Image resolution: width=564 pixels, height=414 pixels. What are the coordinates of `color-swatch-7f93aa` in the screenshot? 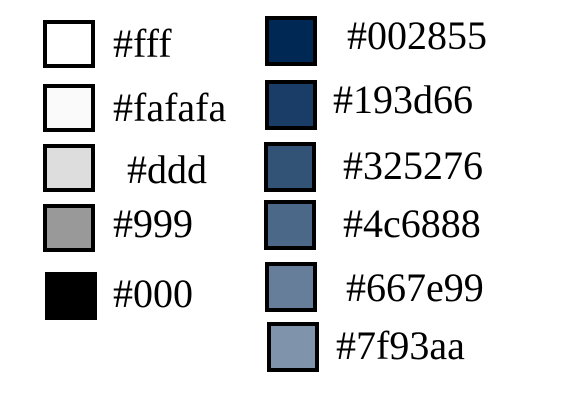 It's located at (293, 347).